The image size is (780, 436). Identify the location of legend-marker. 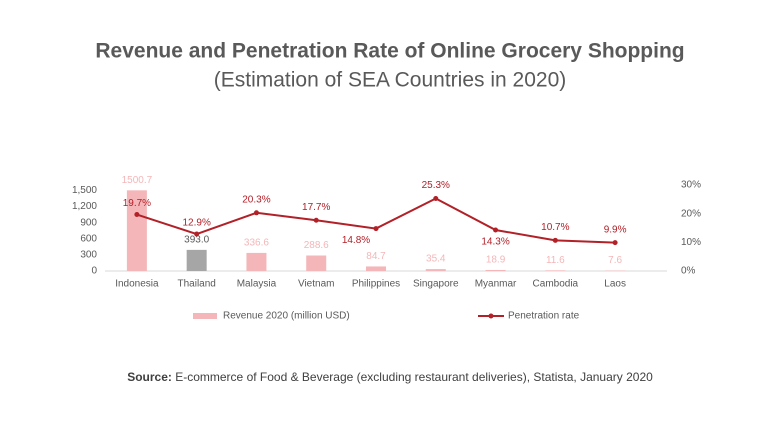
(491, 316).